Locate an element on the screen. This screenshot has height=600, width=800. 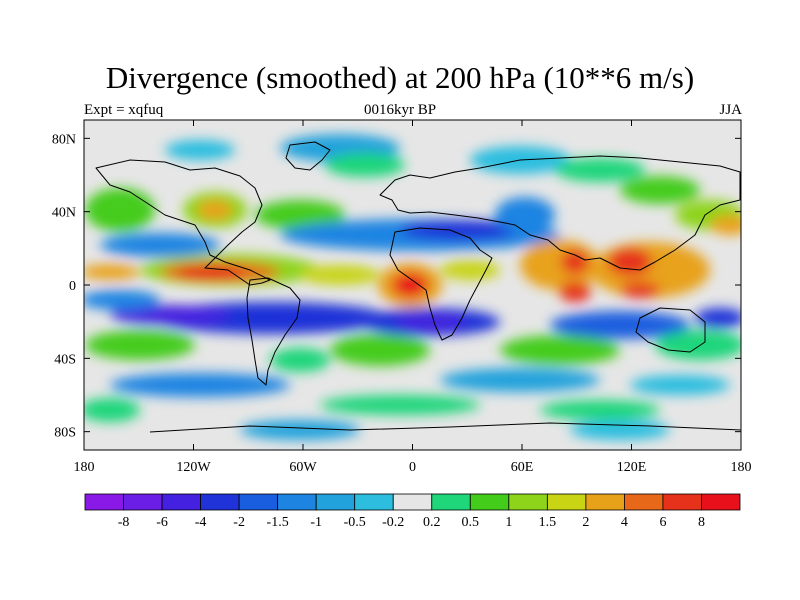
colorbar-label: 1.5 is located at coordinates (548, 522).